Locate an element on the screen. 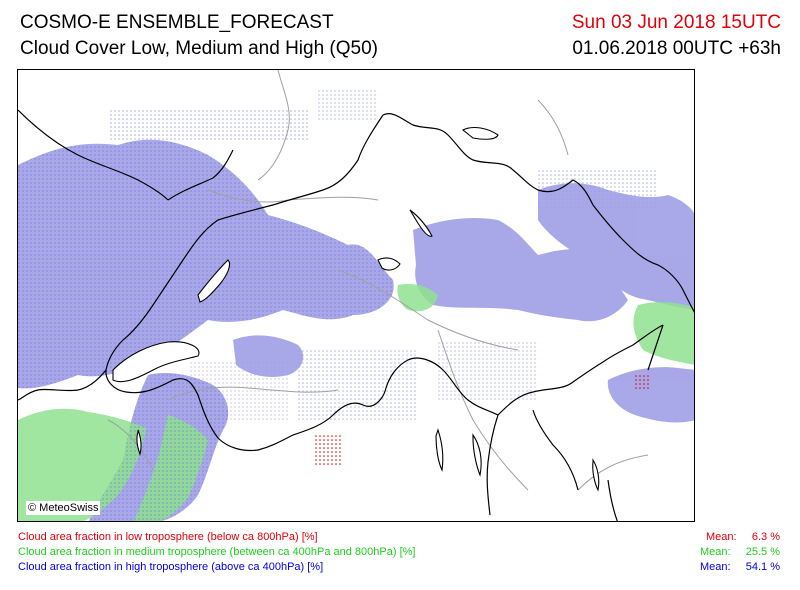 Image resolution: width=800 pixels, height=590 pixels. mean-value-medium: 25.5 % is located at coordinates (762, 552).